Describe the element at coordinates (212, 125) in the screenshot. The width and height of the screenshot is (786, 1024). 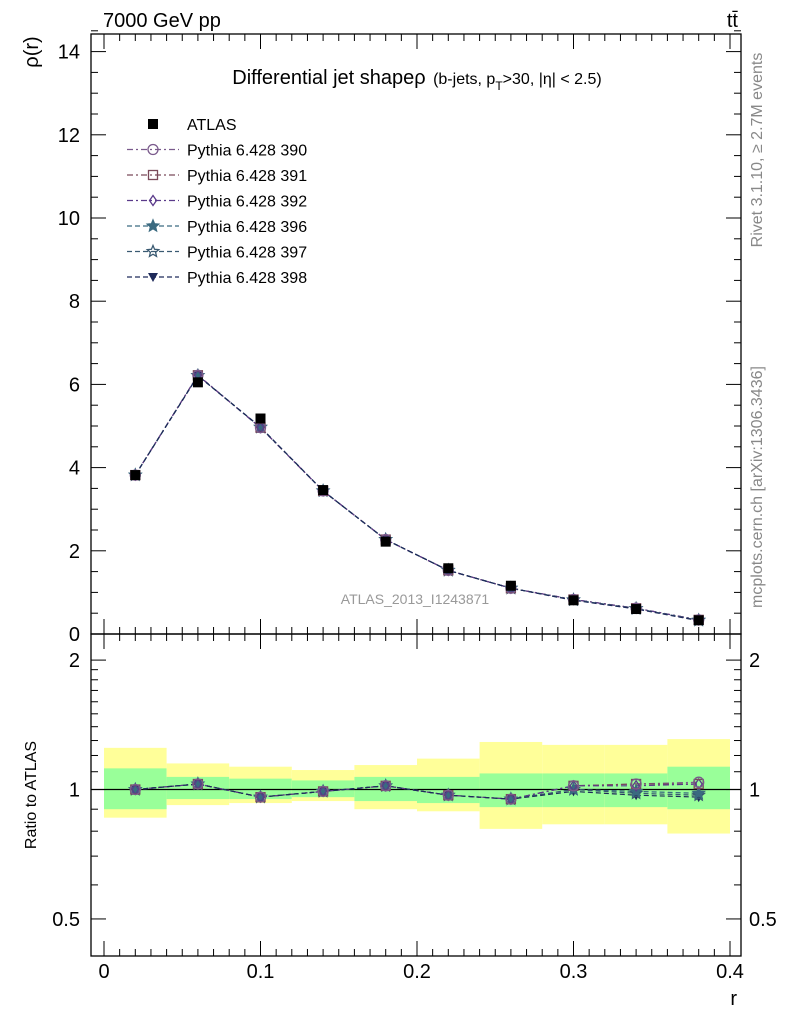
I see `legend-label-0: ATLAS` at that location.